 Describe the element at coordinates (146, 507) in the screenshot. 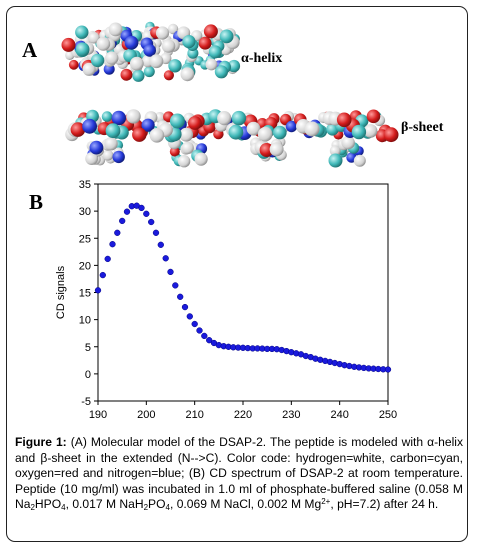

I see `caption-sub-3: 2` at that location.